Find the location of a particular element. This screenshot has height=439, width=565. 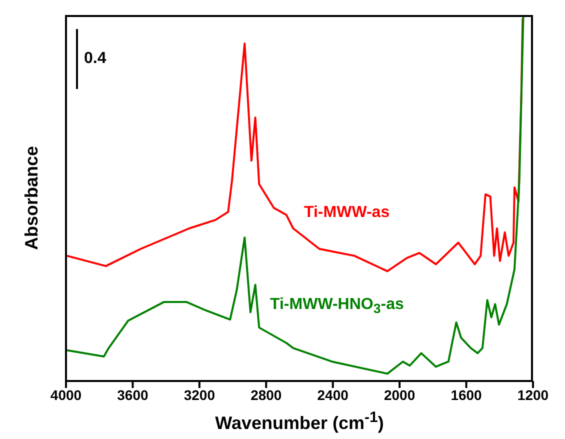

x-tick-label: 2000 is located at coordinates (400, 394).